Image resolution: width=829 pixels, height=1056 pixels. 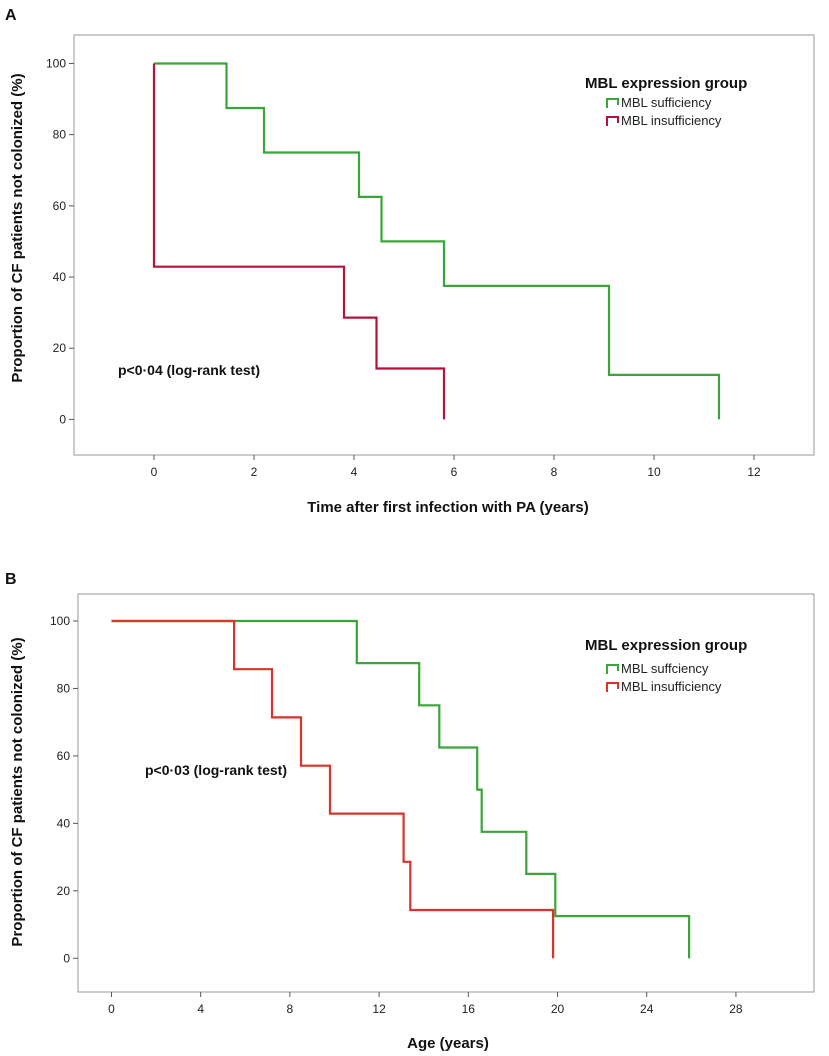 I want to click on panel-b-y-tick-label: 80, so click(x=64, y=688).